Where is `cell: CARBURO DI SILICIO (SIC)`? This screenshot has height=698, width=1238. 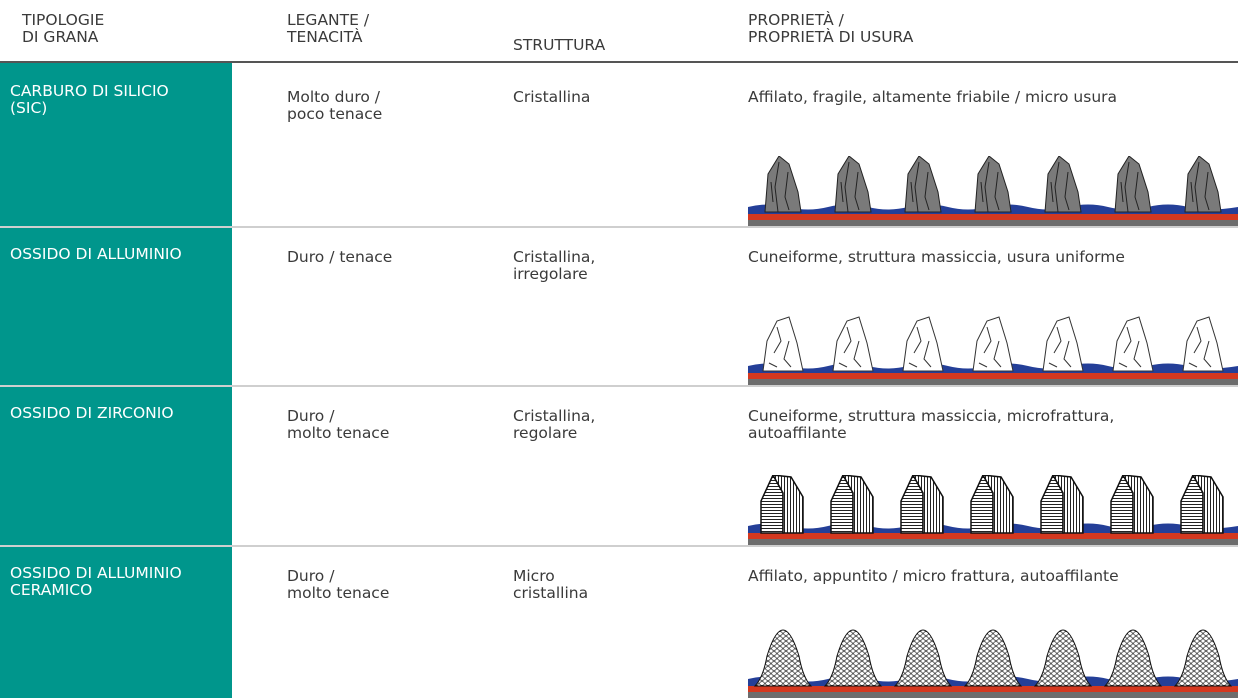
cell: CARBURO DI SILICIO (SIC) is located at coordinates (89, 99).